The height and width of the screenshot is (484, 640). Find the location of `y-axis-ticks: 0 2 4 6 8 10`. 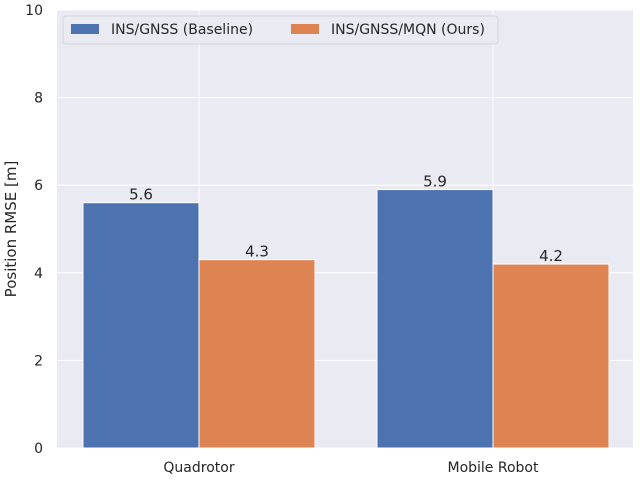

y-axis-ticks: 0 2 4 6 8 10 is located at coordinates (34, 230).